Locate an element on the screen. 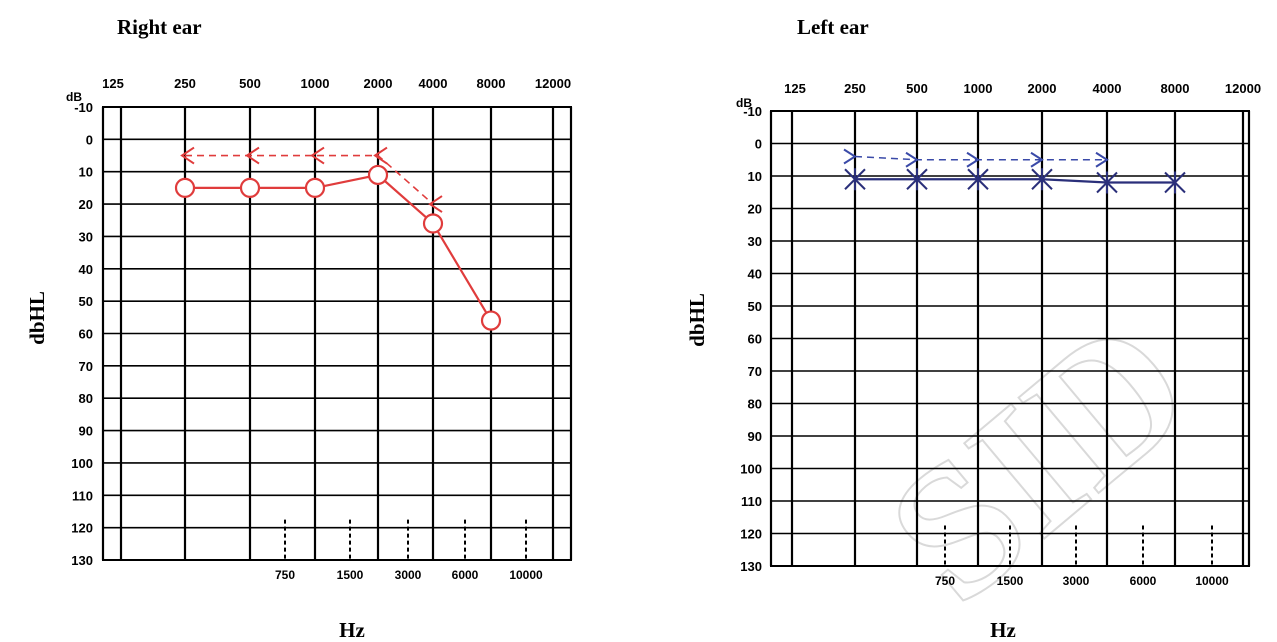  right-ear-x-axis-title: Hz is located at coordinates (352, 630).